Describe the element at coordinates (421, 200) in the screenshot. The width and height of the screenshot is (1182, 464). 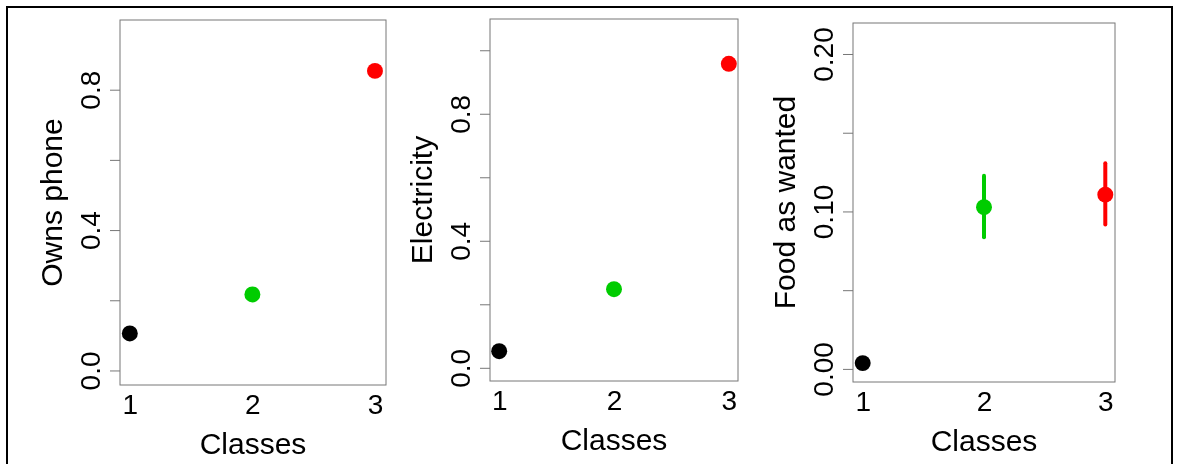
I see `y-axis-title: Electricity` at that location.